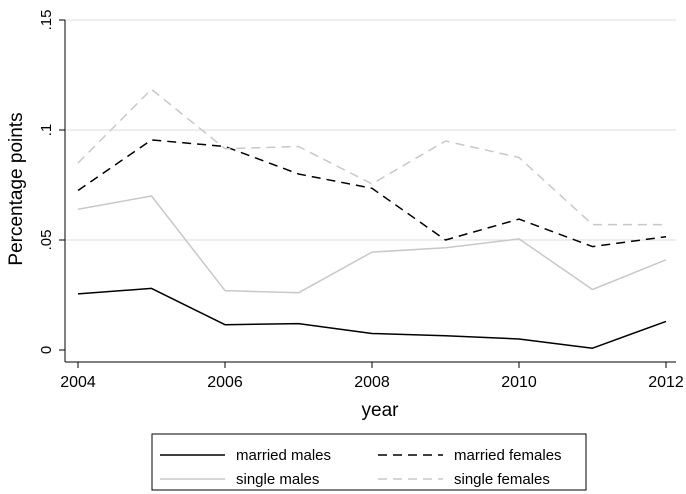  Describe the element at coordinates (277, 479) in the screenshot. I see `legend-label: single males` at that location.